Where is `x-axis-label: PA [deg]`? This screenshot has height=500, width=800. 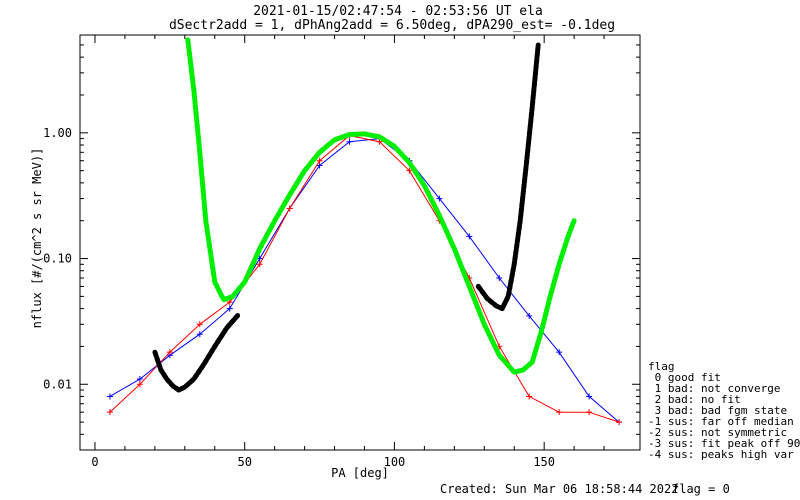 x-axis-label: PA [deg] is located at coordinates (360, 473).